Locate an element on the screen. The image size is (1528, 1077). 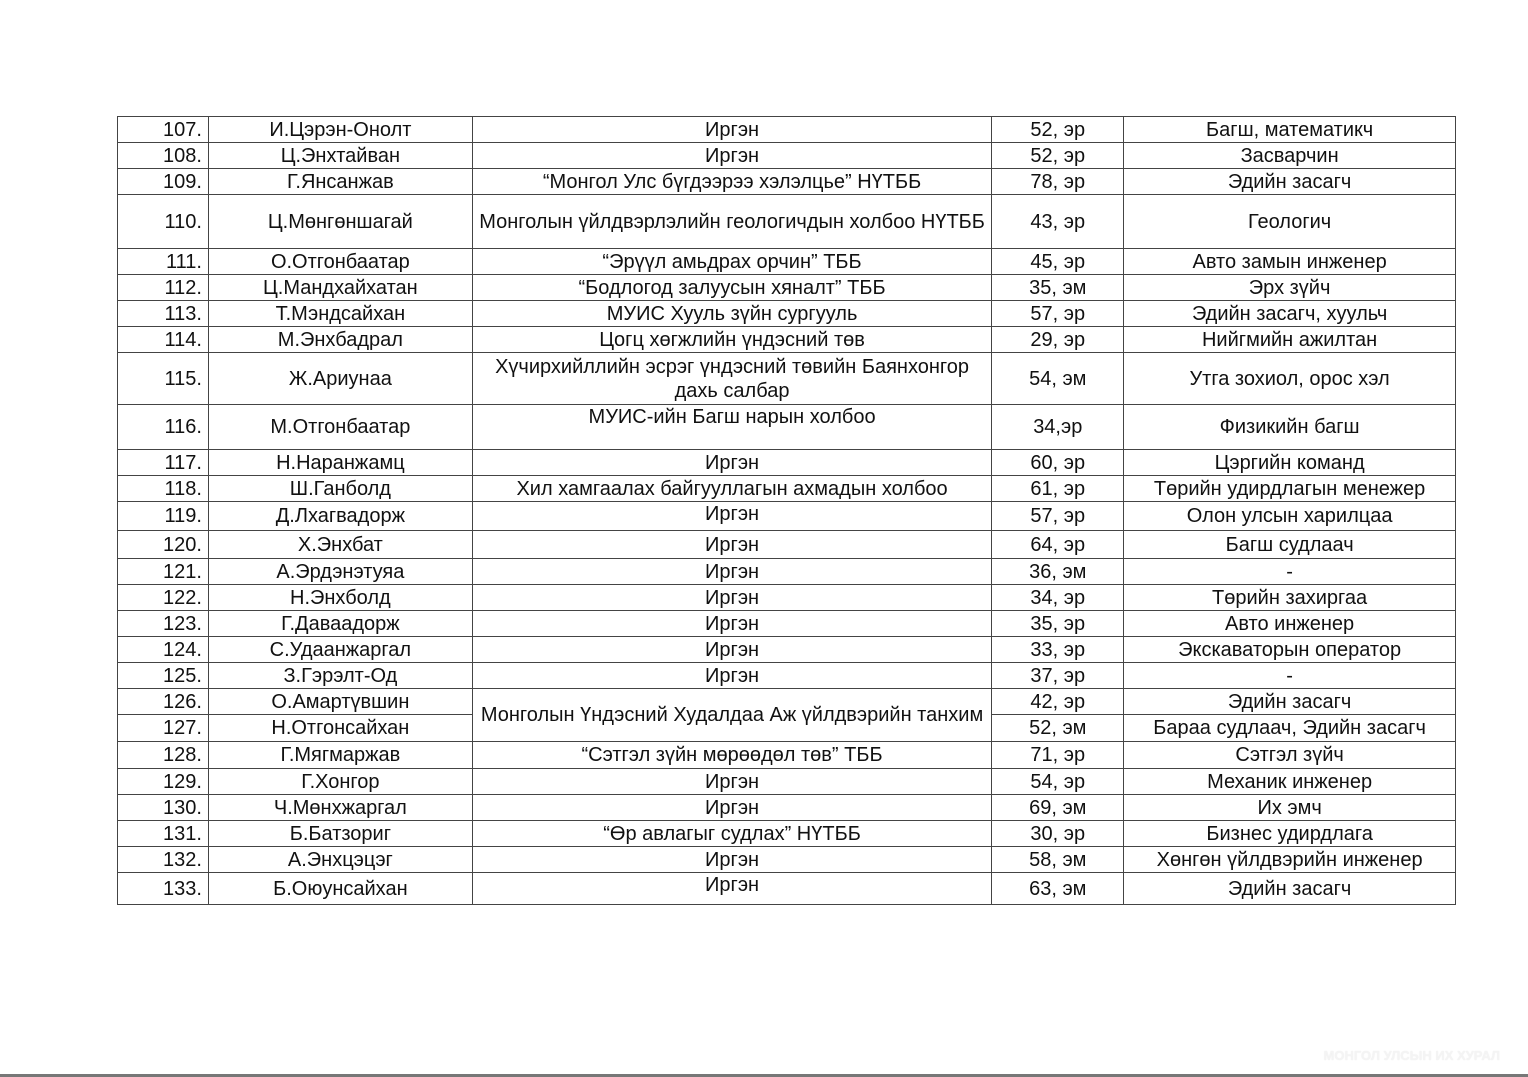
cell-number: 115. is located at coordinates (163, 378).